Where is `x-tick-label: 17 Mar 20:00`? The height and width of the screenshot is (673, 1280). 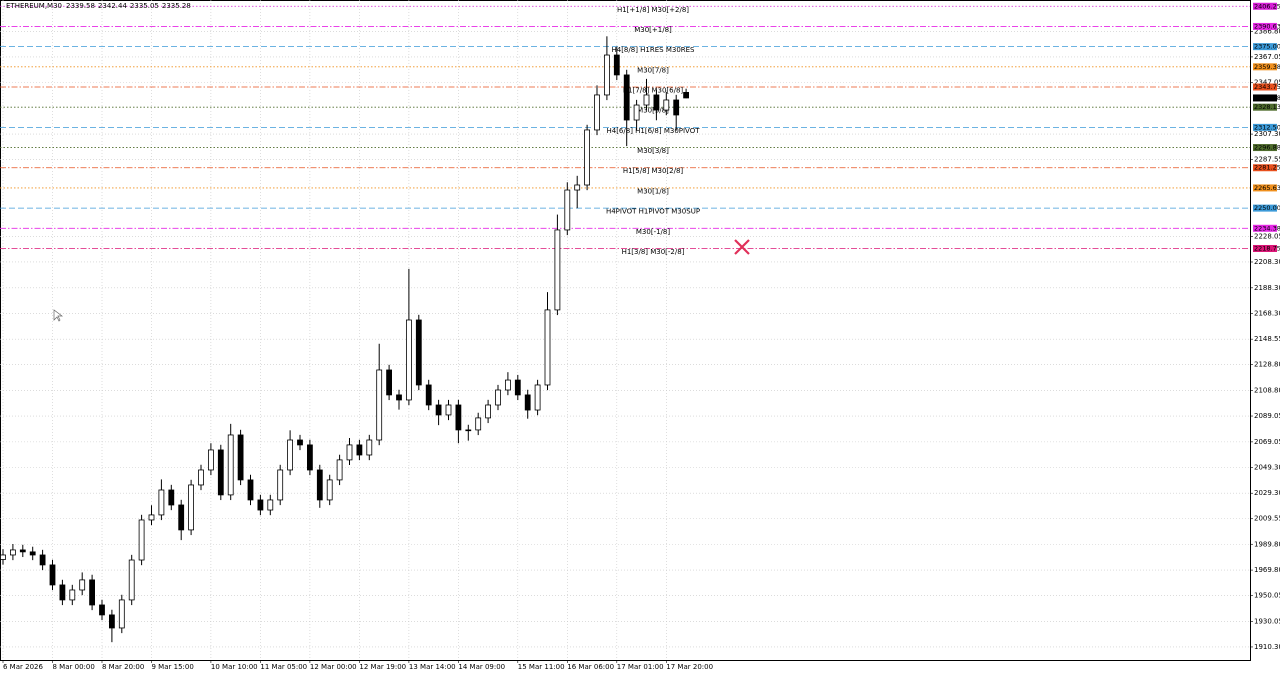 x-tick-label: 17 Mar 20:00 is located at coordinates (689, 667).